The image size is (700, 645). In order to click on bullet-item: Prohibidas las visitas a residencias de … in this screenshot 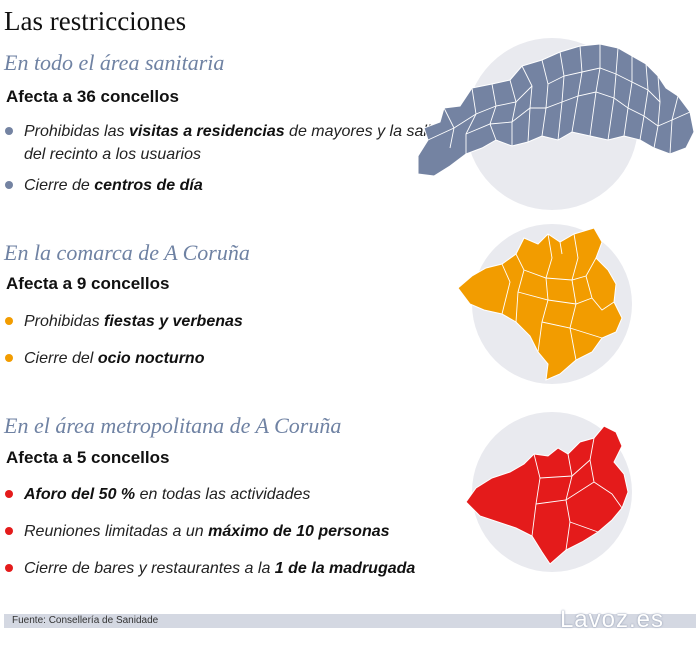, I will do `click(235, 143)`.